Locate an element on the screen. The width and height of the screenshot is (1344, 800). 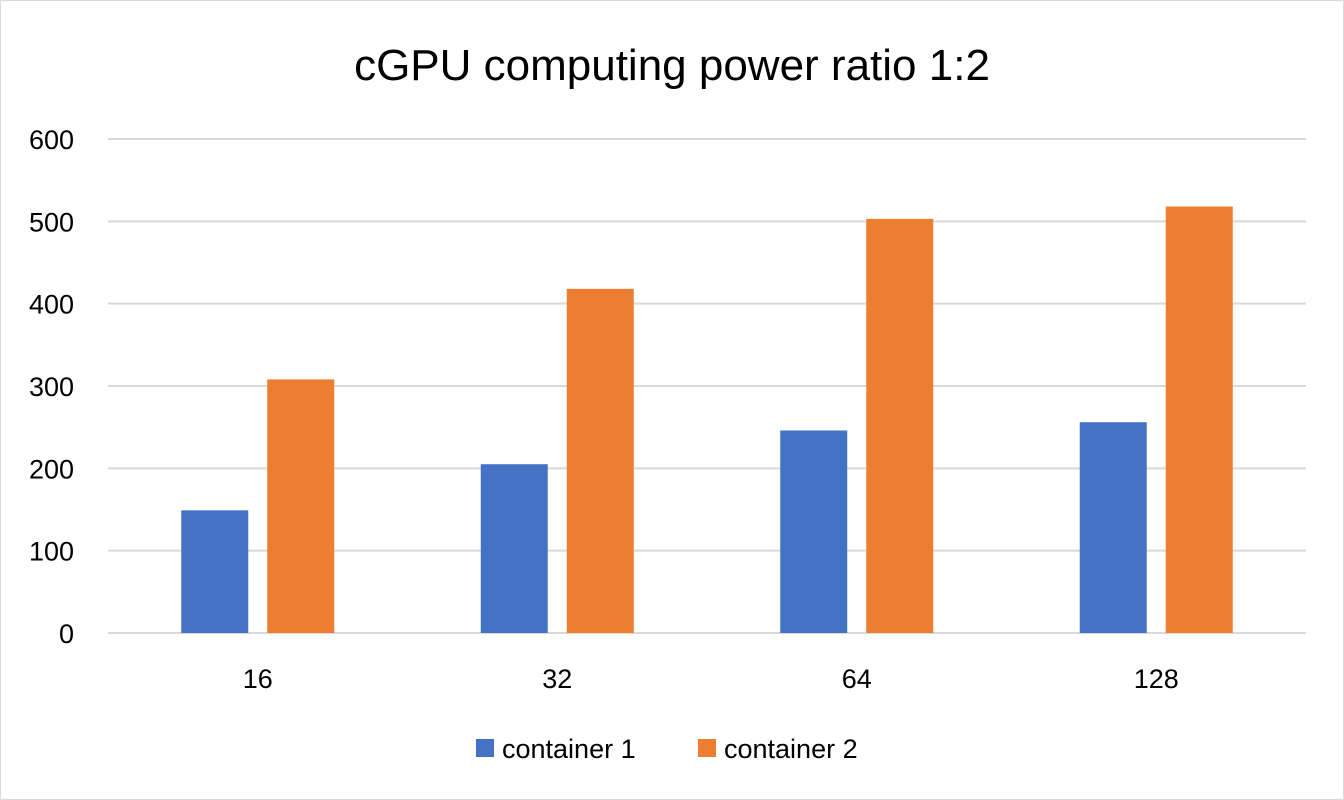
x-tick-label: 128 is located at coordinates (1156, 679).